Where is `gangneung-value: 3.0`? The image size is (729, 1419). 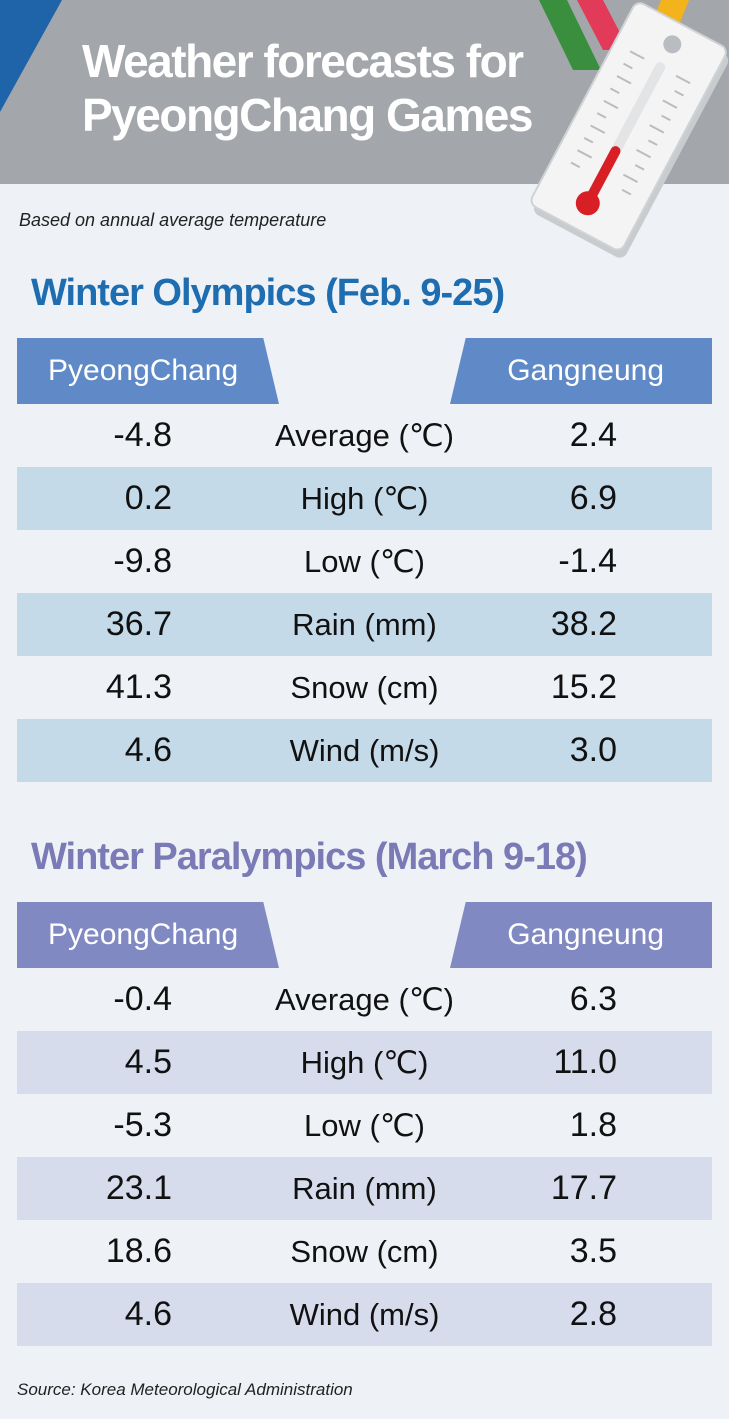
gangneung-value: 3.0 is located at coordinates (593, 750).